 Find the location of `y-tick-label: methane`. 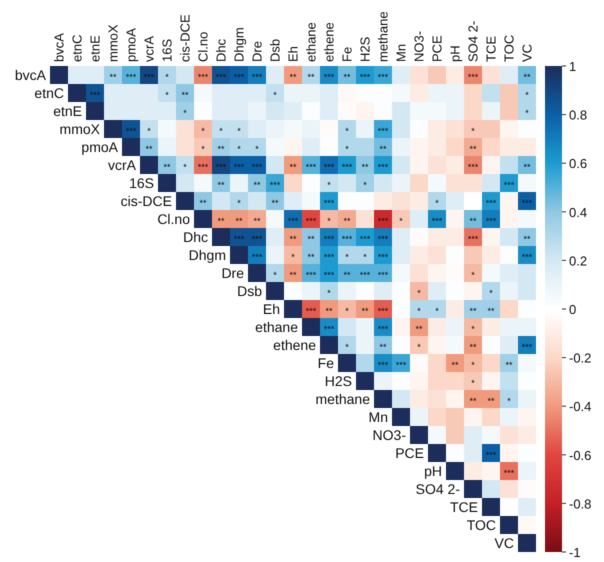

y-tick-label: methane is located at coordinates (343, 399).